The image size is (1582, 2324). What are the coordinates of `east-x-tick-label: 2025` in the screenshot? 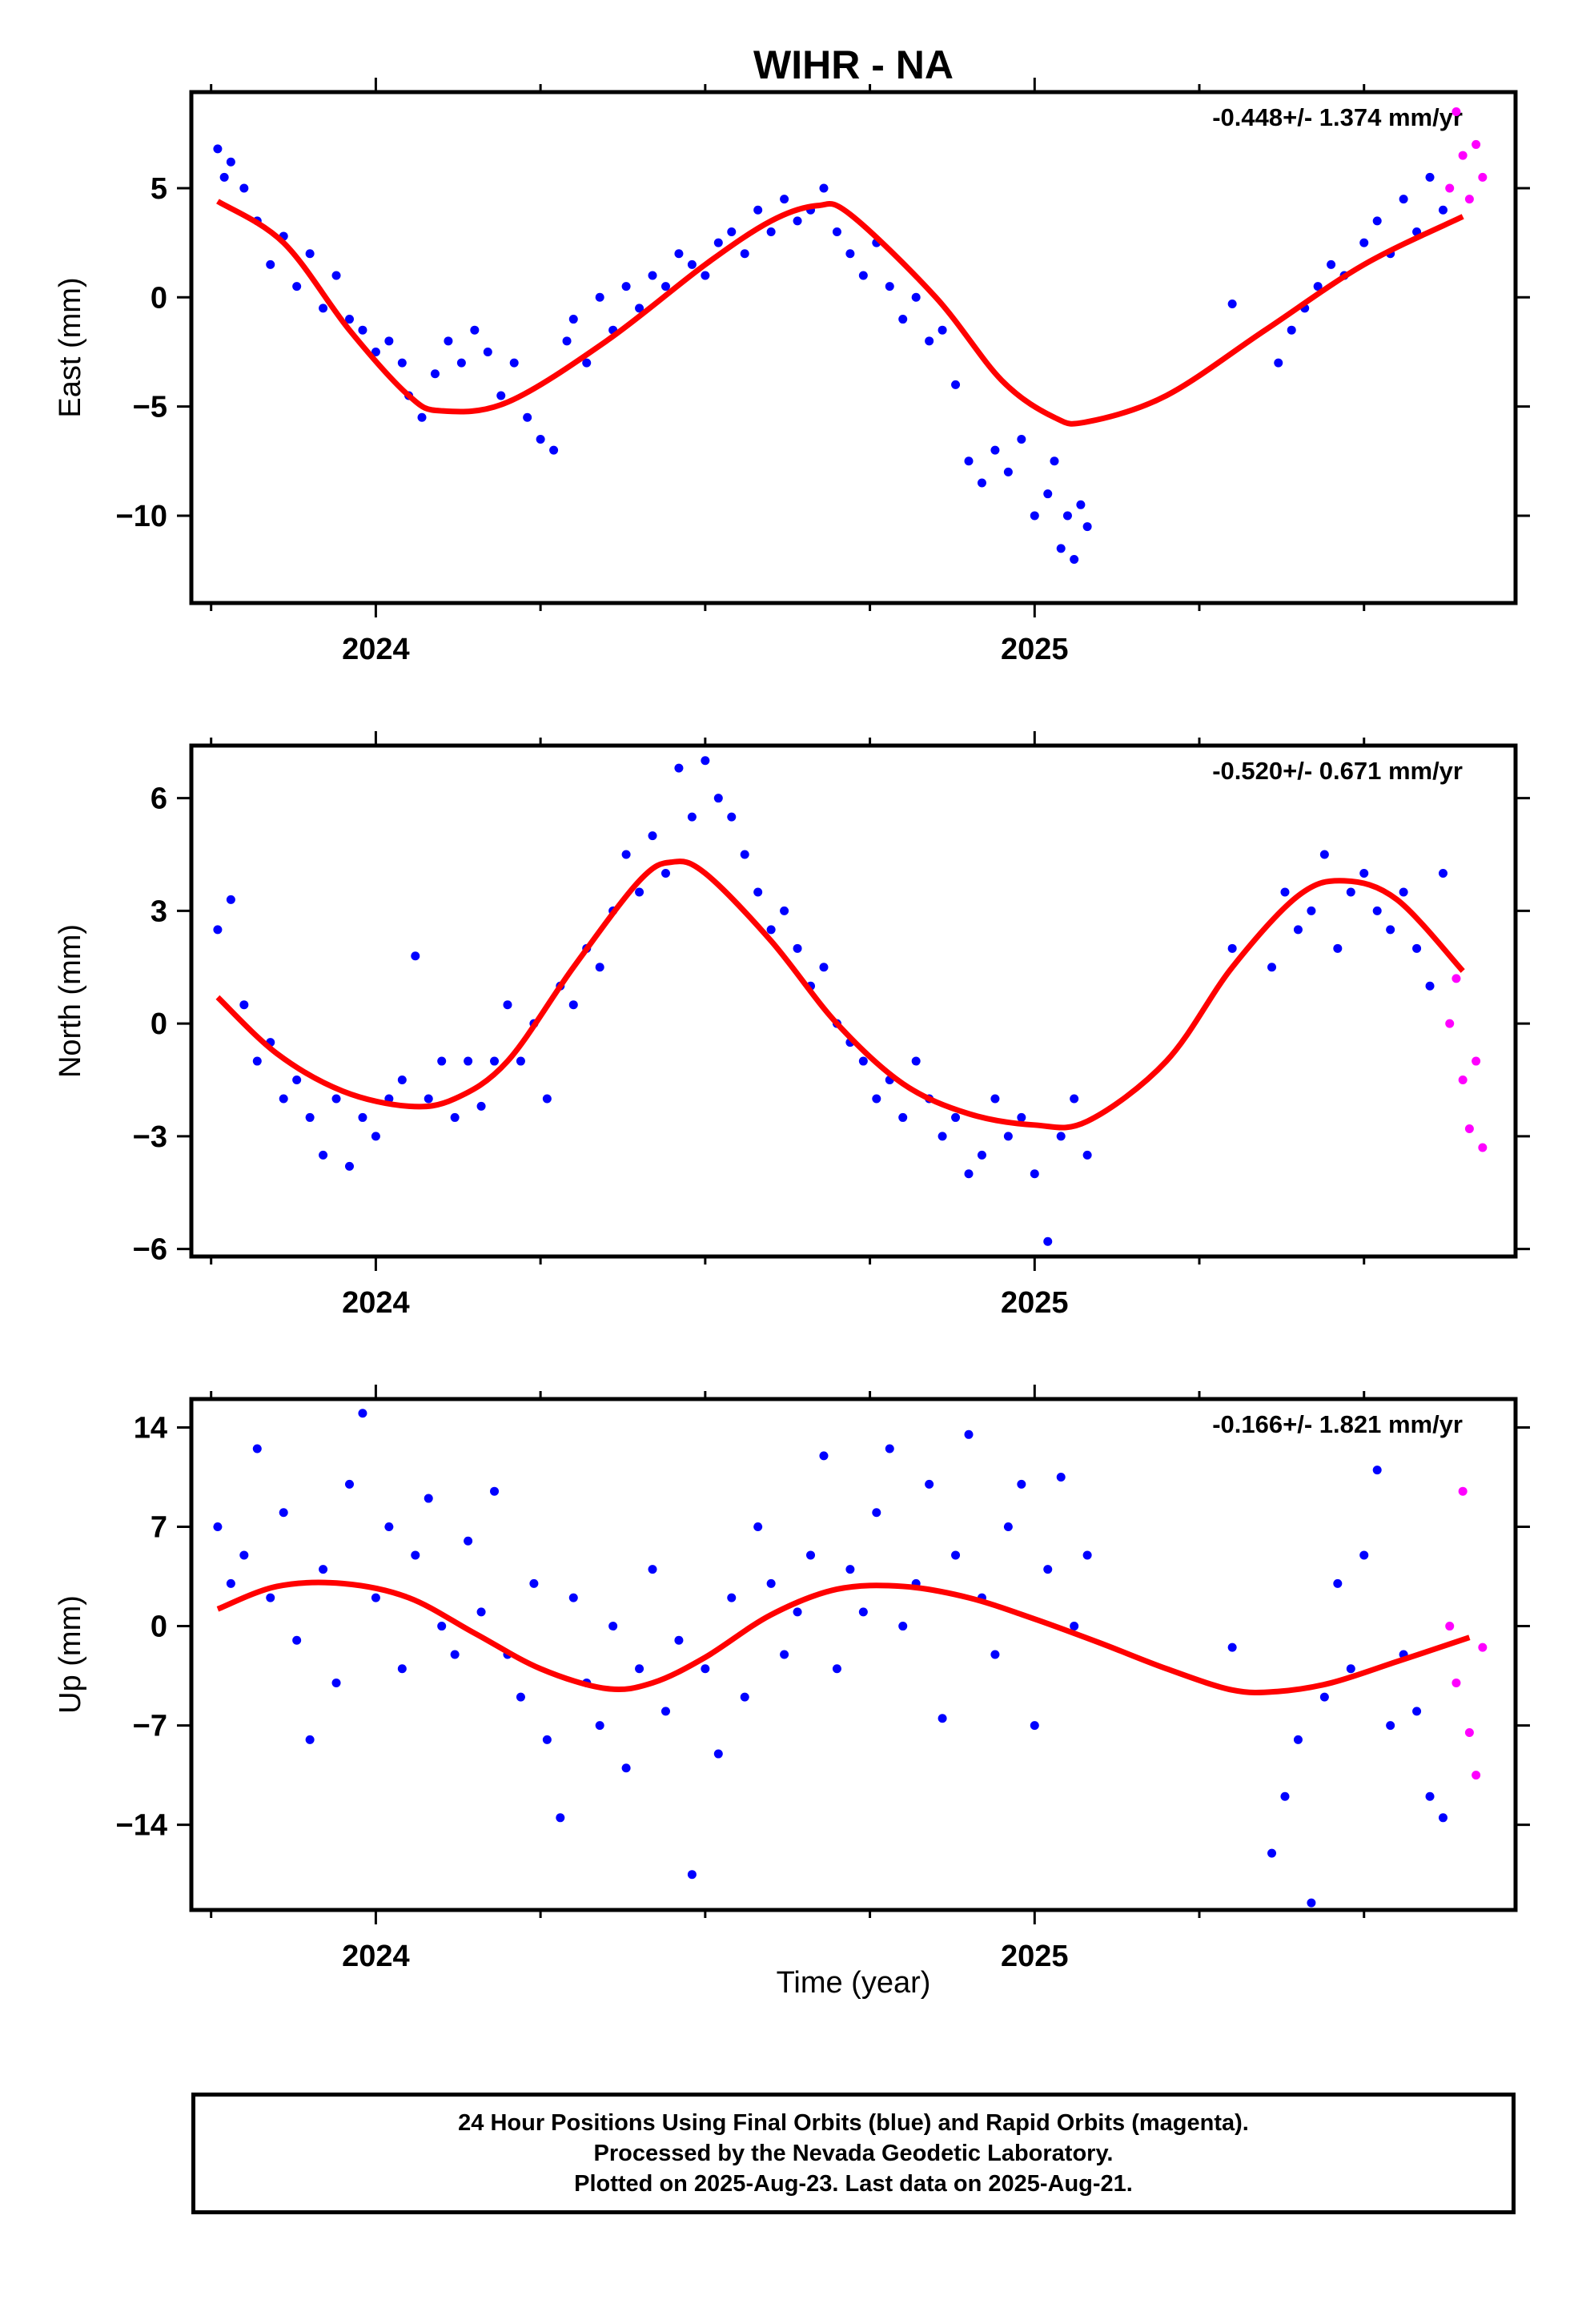 It's located at (1035, 649).